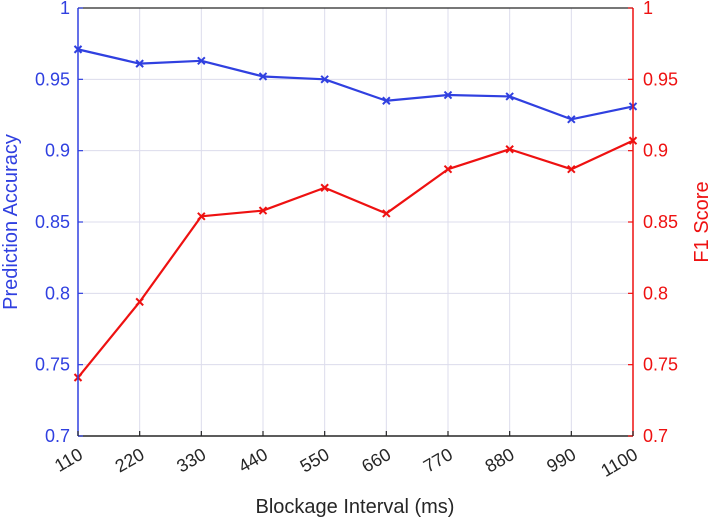 This screenshot has width=714, height=520. What do you see at coordinates (660, 222) in the screenshot?
I see `right-tick-label: 0.85` at bounding box center [660, 222].